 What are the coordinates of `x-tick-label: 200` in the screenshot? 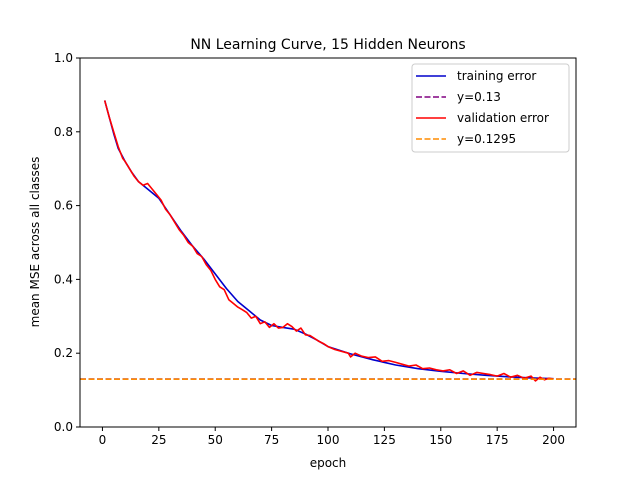 It's located at (553, 440).